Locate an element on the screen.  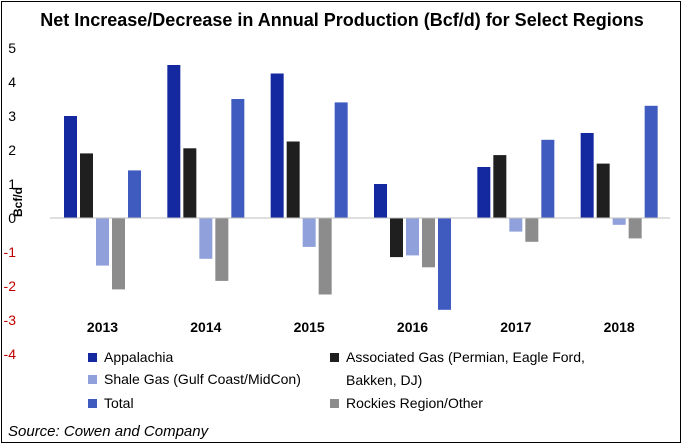
legend-swatch-shale-gas is located at coordinates (92, 379).